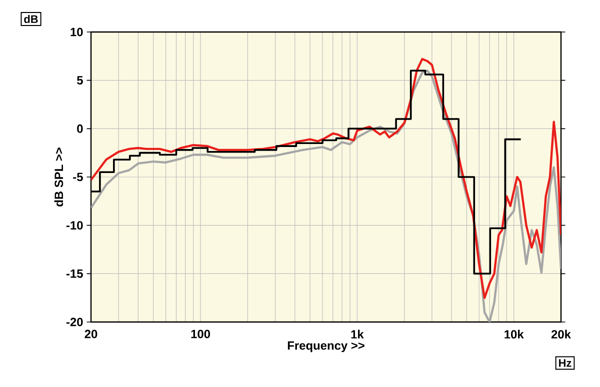  Describe the element at coordinates (74, 274) in the screenshot. I see `y-tick-label: -15` at that location.